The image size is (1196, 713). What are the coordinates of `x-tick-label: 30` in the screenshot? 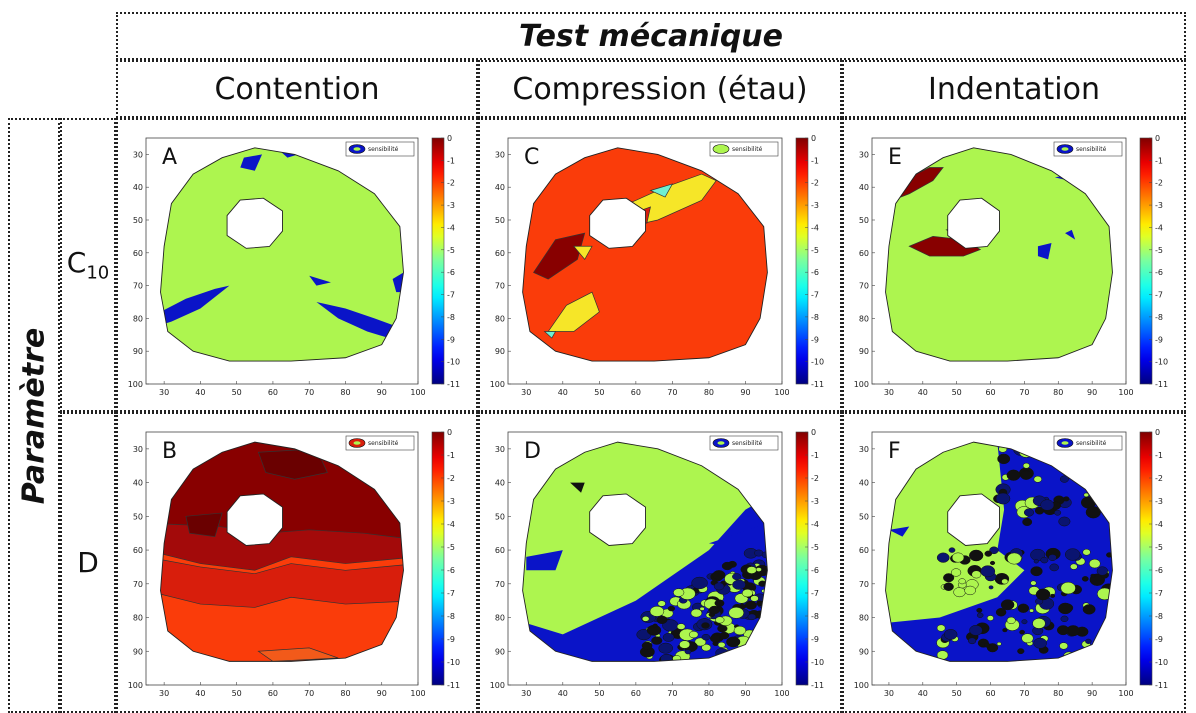 It's located at (526, 392).